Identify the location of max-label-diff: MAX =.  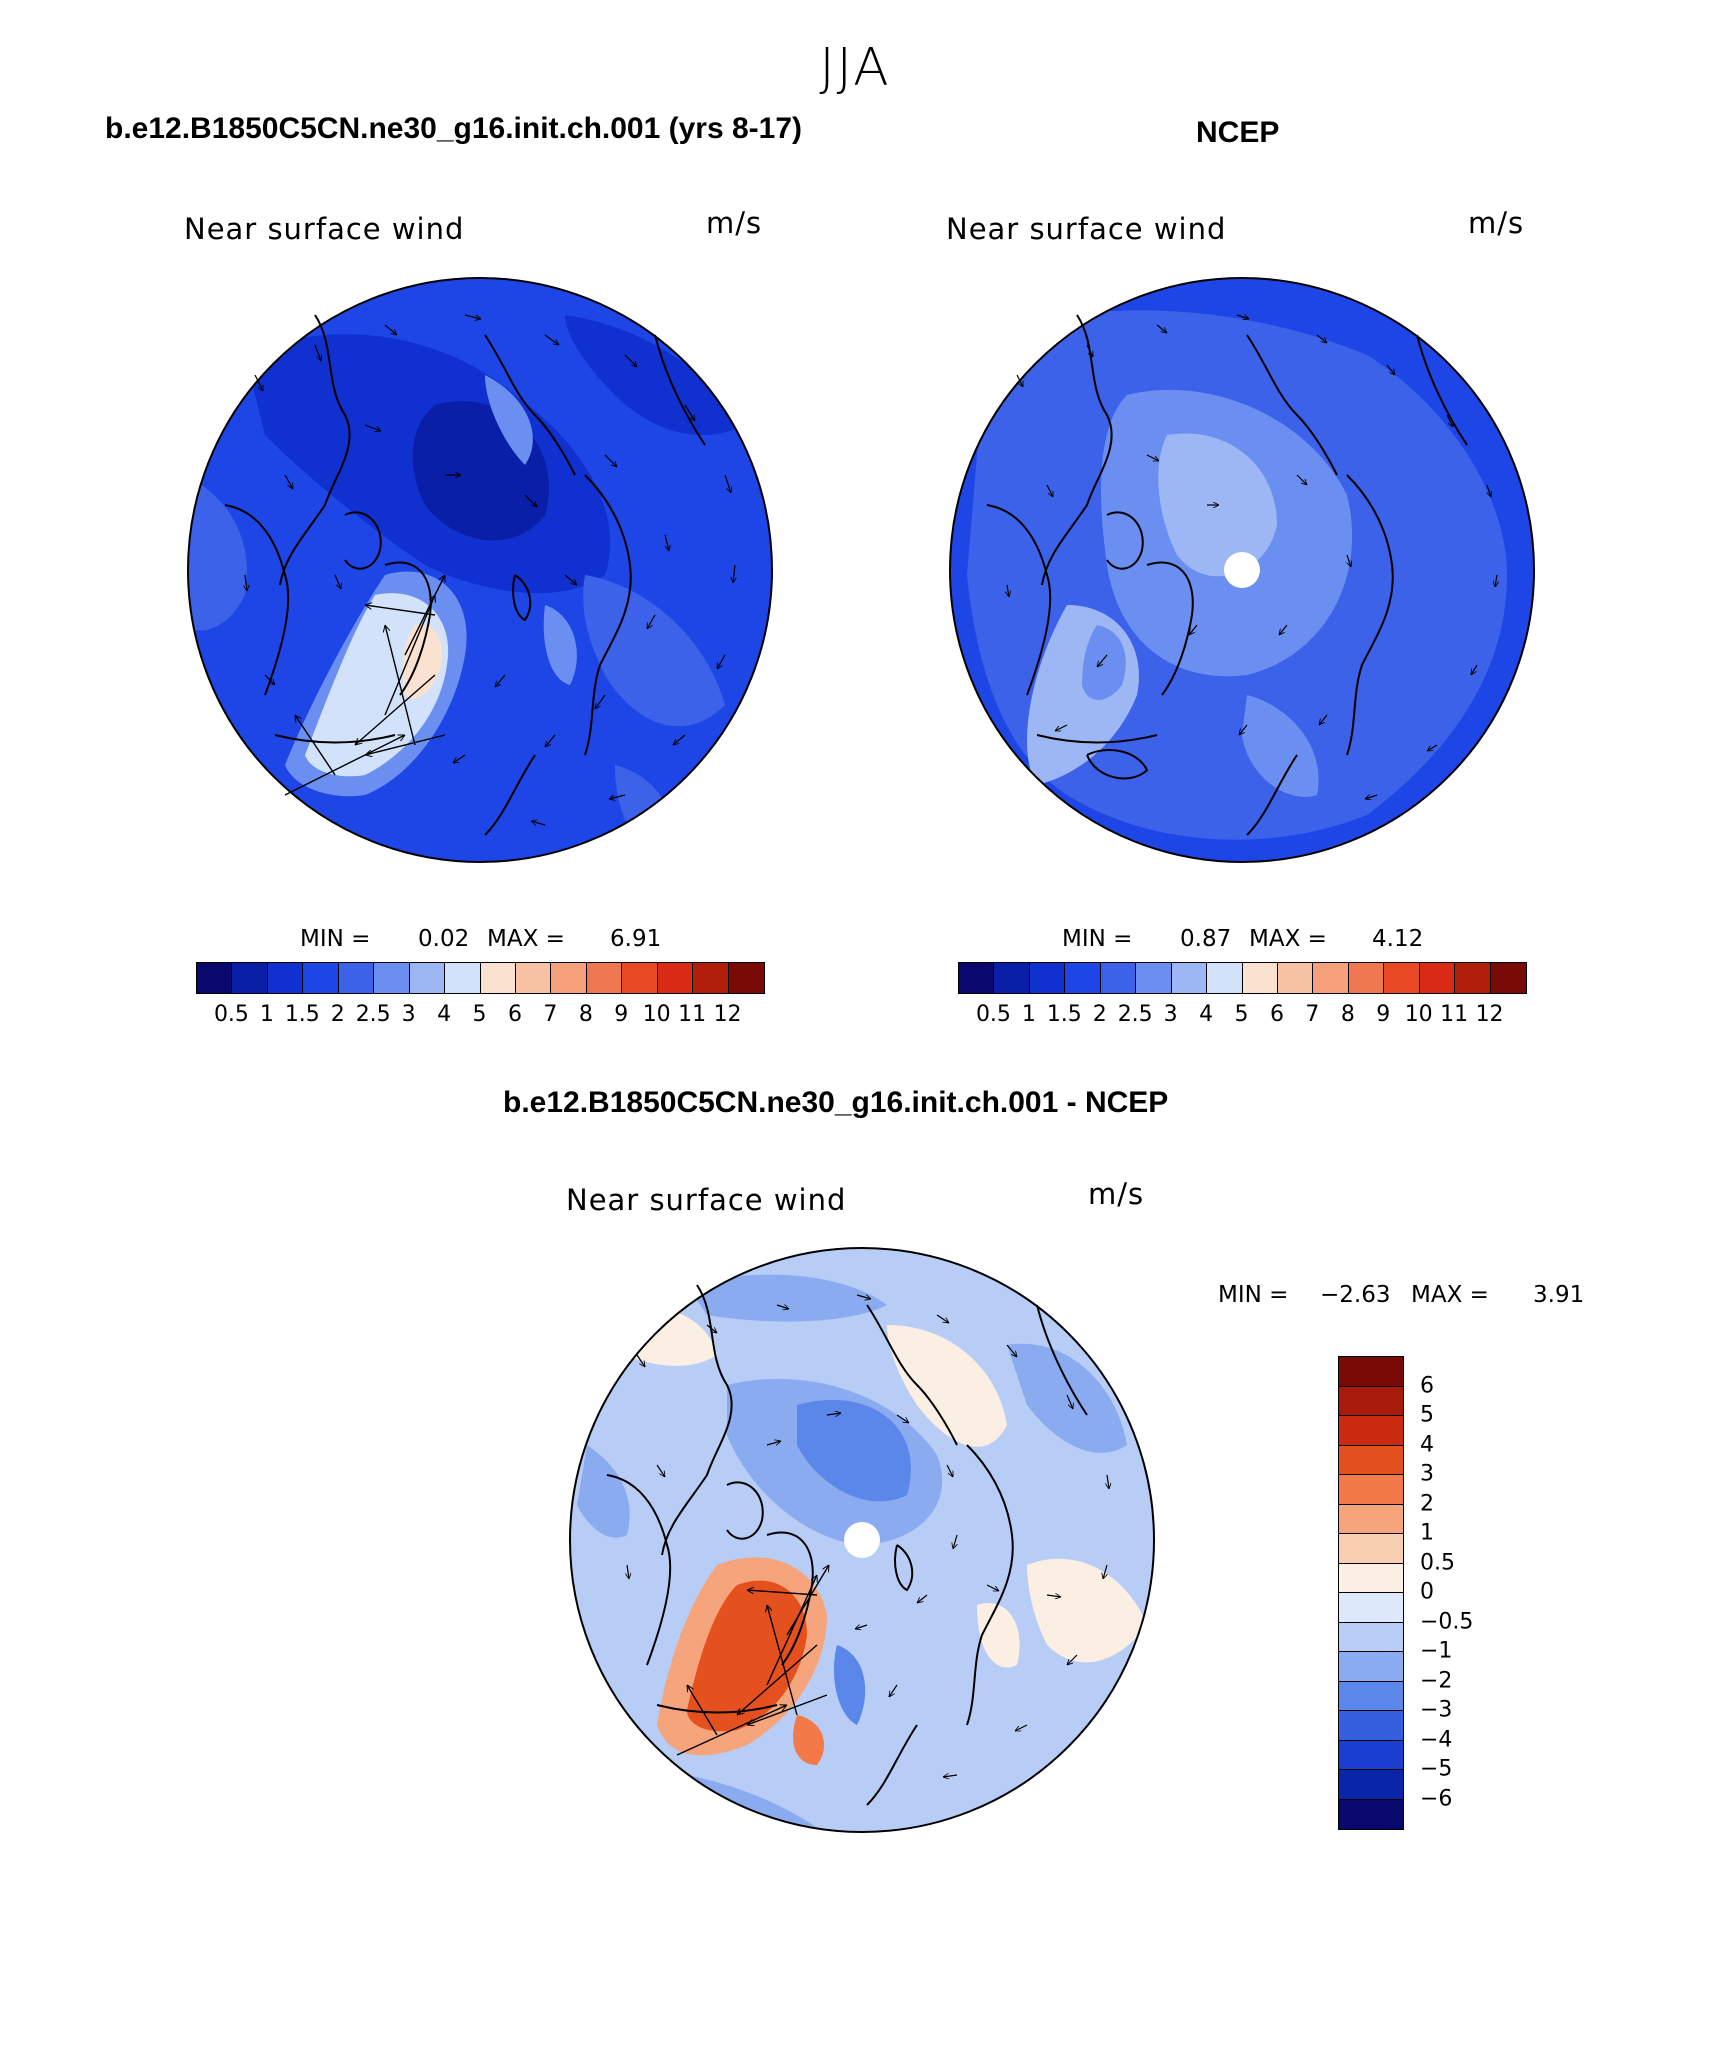
(1450, 1295).